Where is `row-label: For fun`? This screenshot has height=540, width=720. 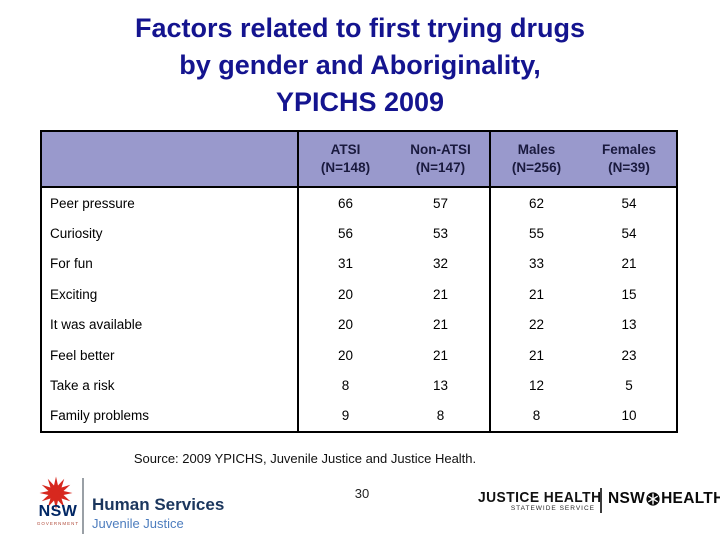 row-label: For fun is located at coordinates (71, 264).